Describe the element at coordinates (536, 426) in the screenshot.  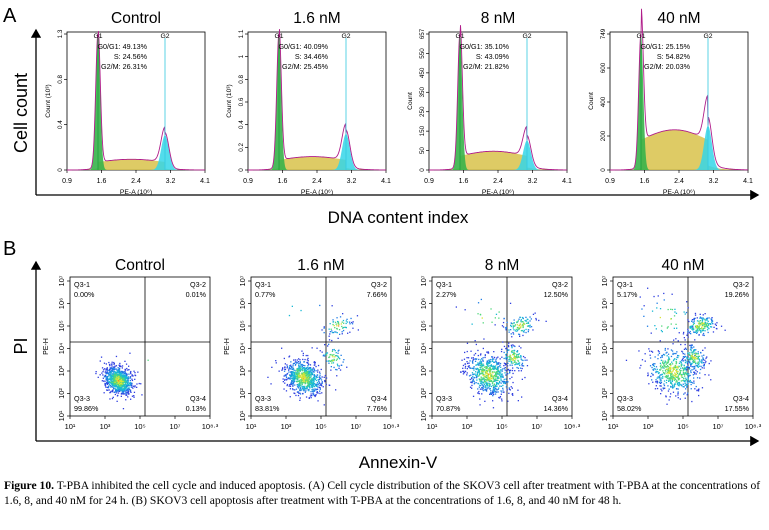
I see `x-tick-label: 10⁷` at that location.